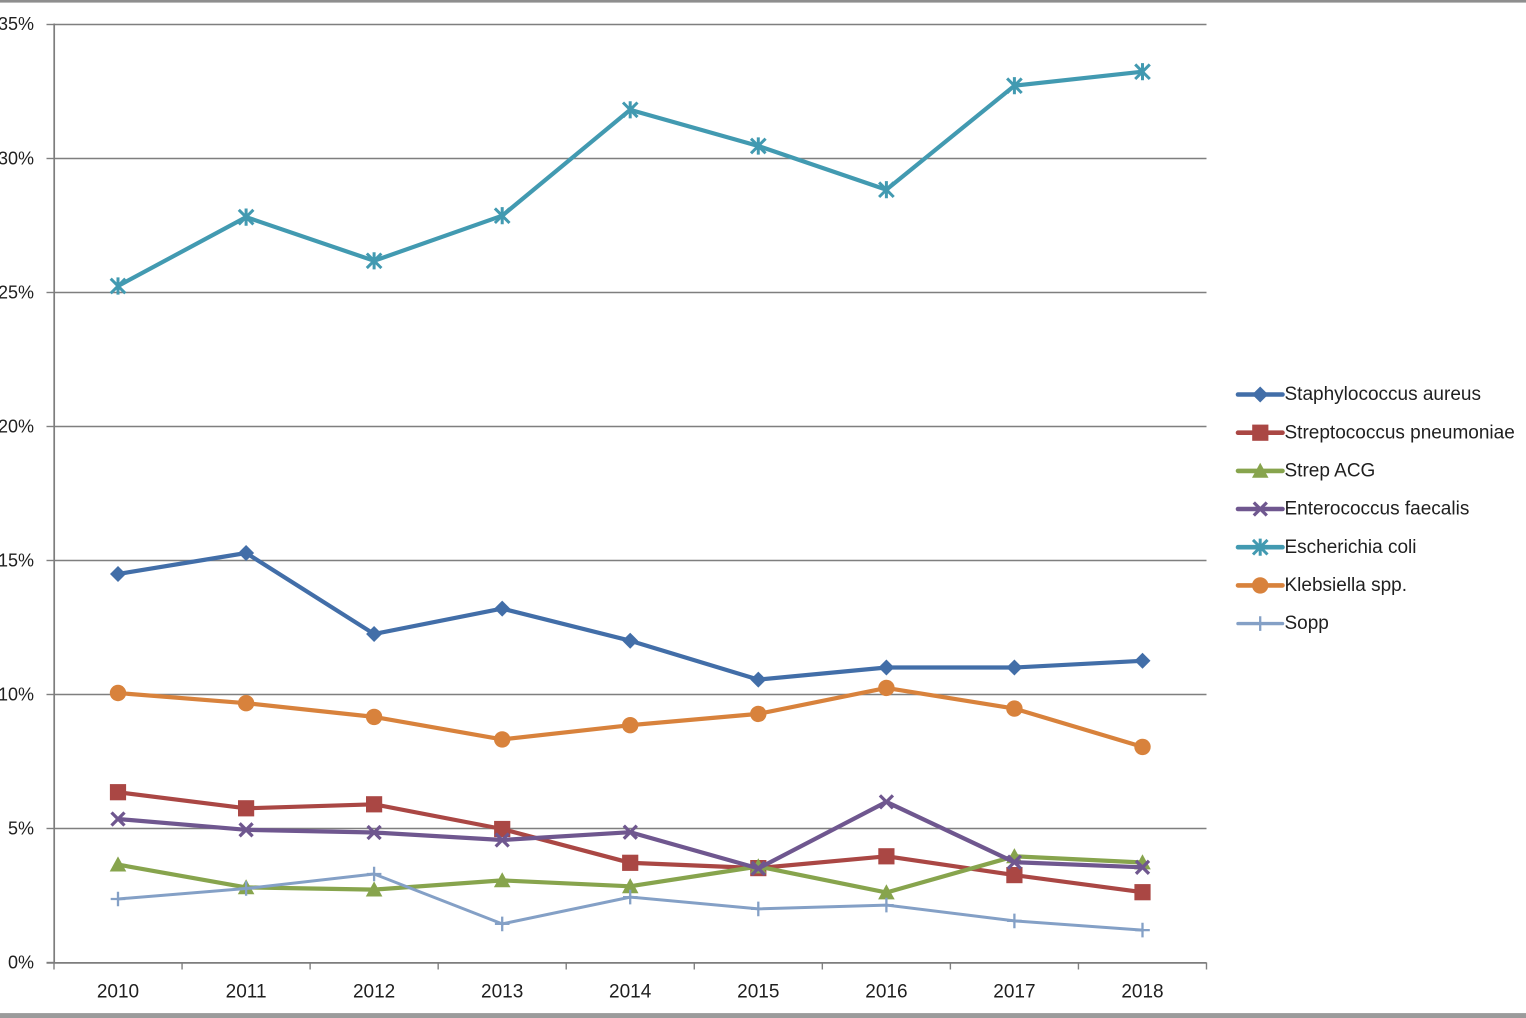  I want to click on svg-text: Escherichia coli, so click(1351, 547).